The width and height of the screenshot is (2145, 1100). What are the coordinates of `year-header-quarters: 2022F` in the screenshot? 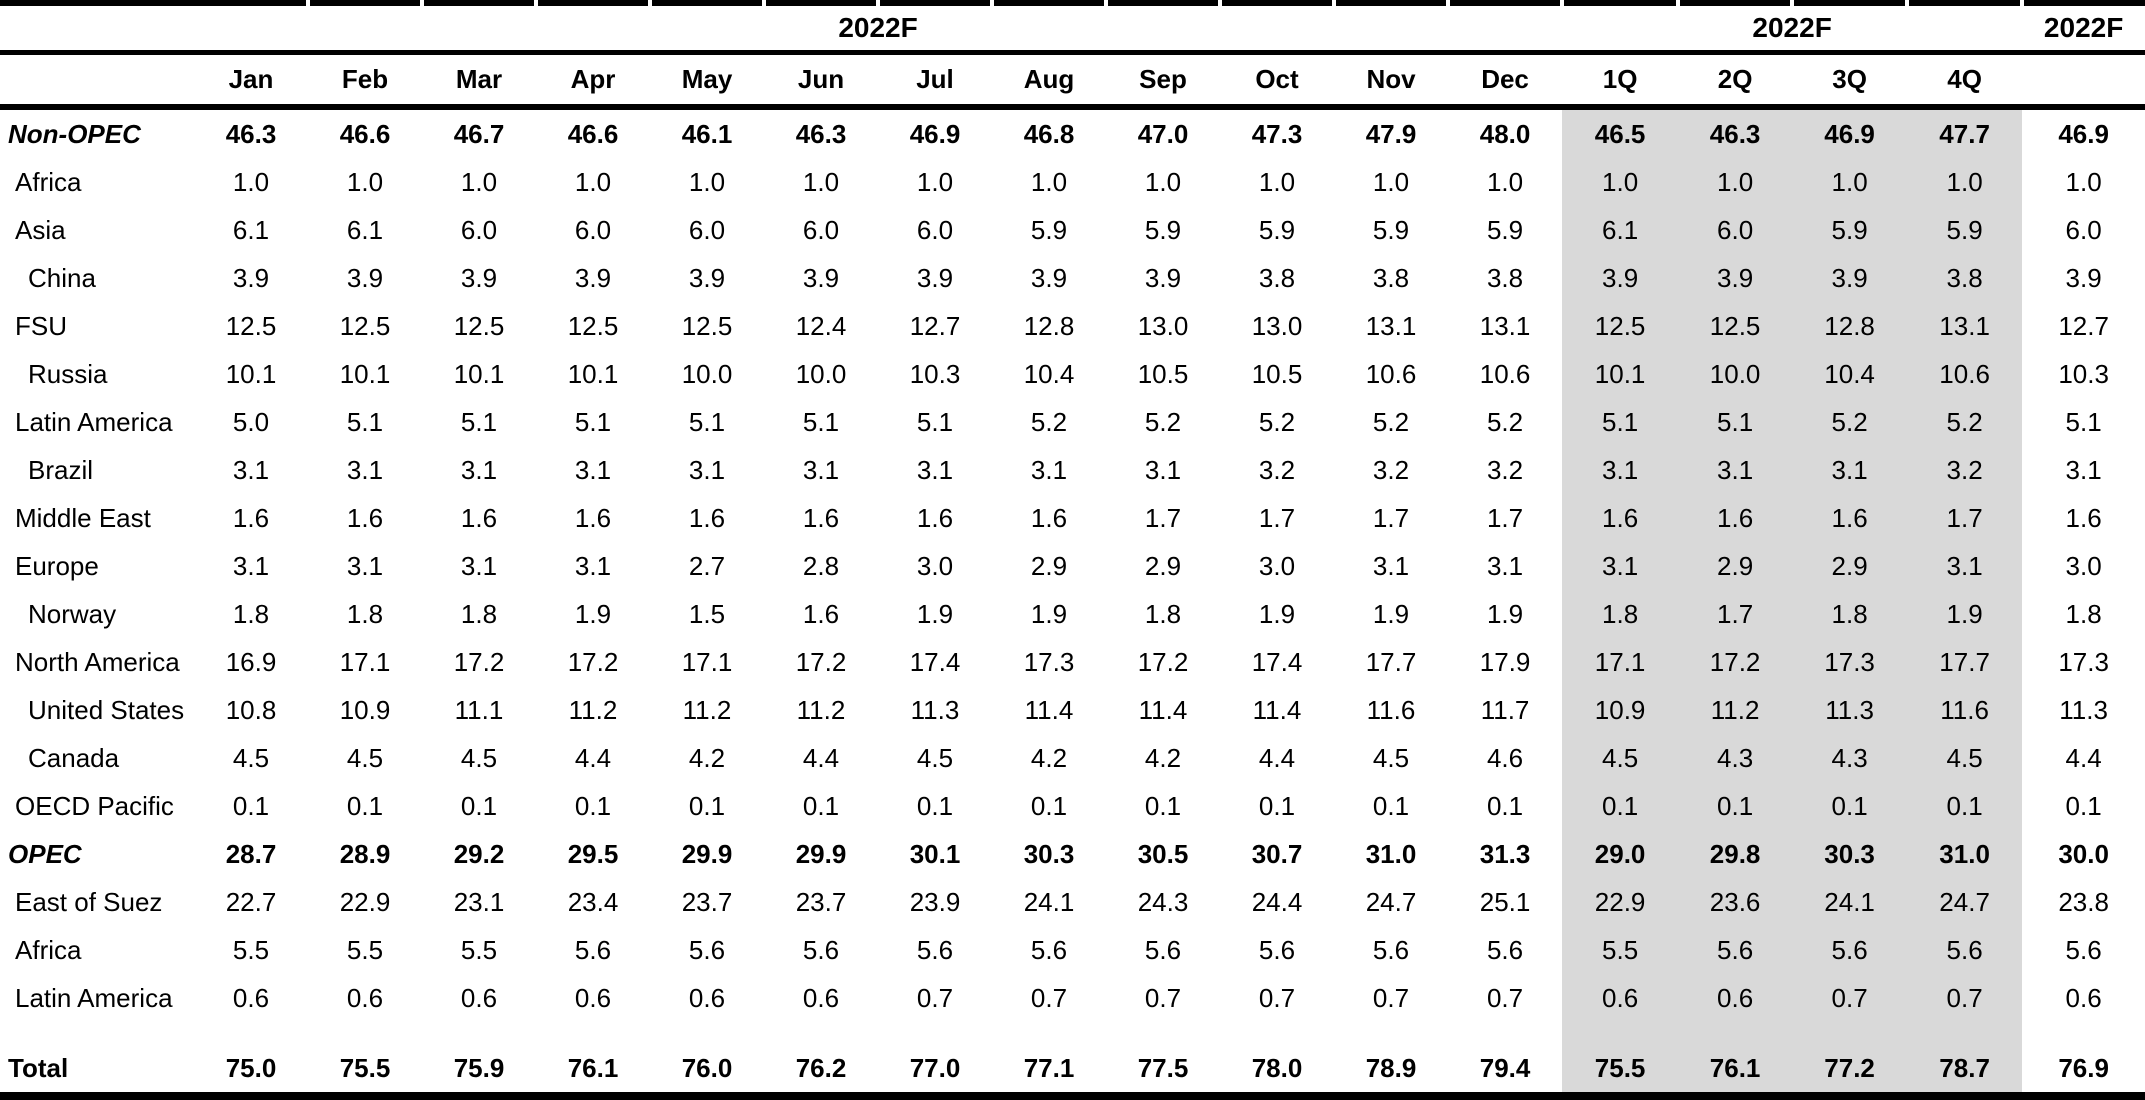 It's located at (1792, 30).